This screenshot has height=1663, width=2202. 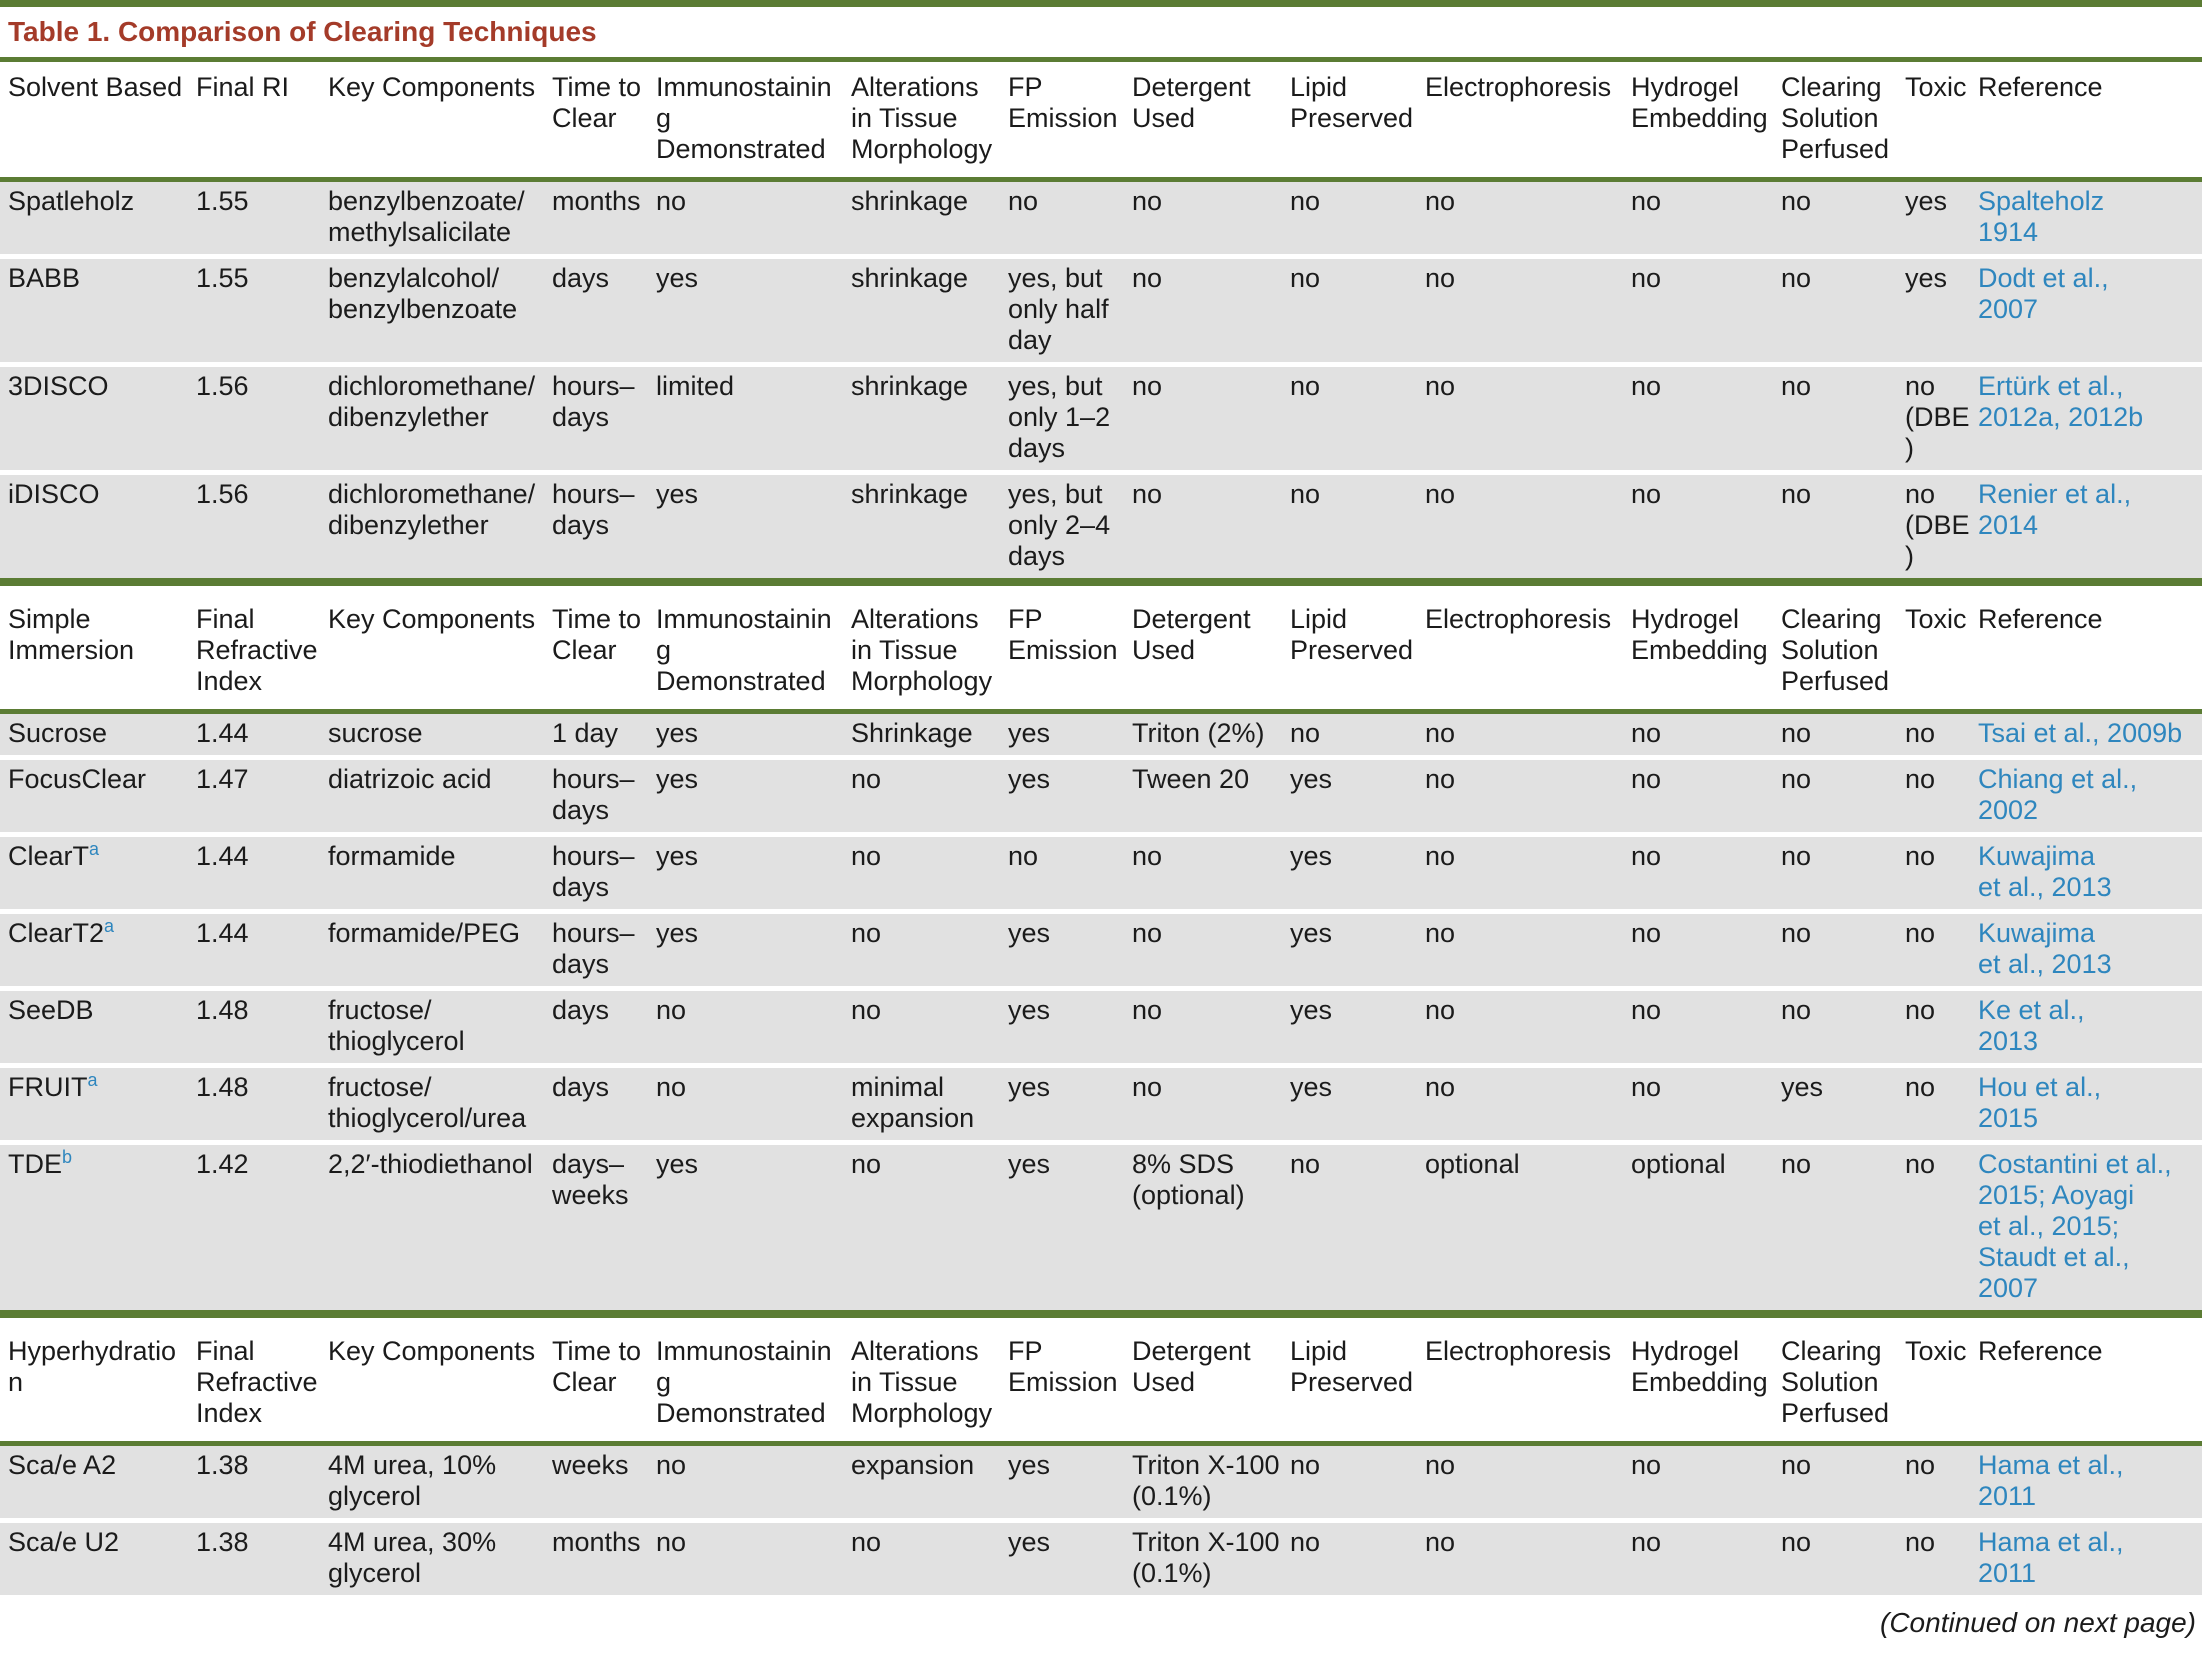 What do you see at coordinates (98, 1027) in the screenshot?
I see `technique-name: SeeDB` at bounding box center [98, 1027].